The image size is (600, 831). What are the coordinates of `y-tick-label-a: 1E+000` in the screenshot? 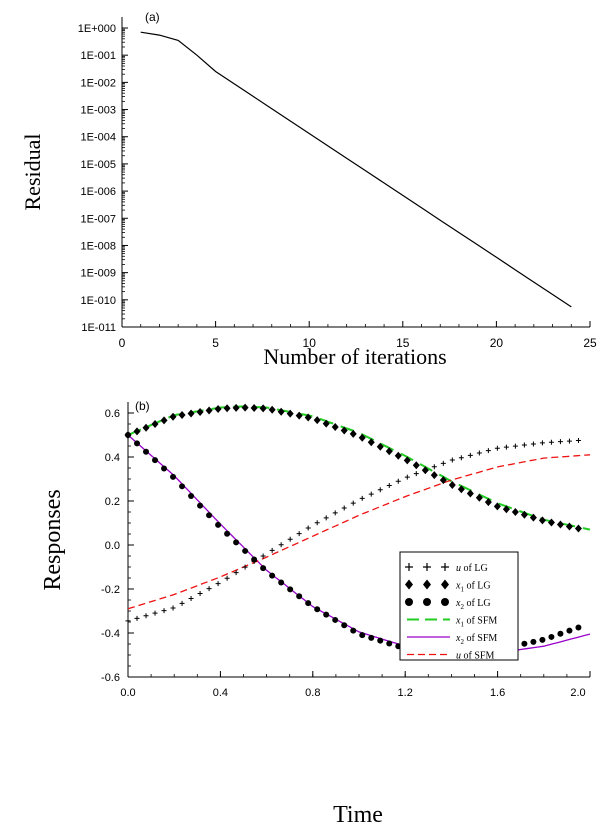 It's located at (97, 29).